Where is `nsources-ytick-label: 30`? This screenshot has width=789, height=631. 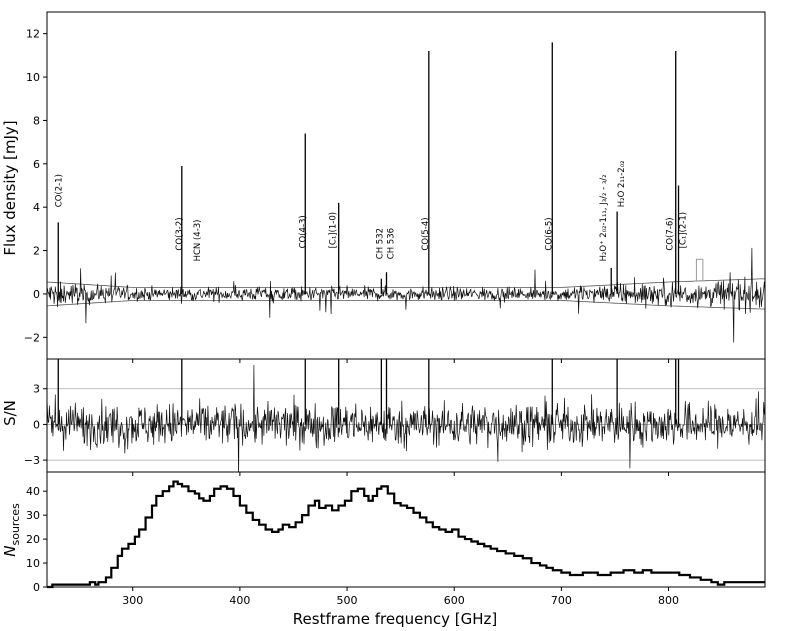
nsources-ytick-label: 30 is located at coordinates (33, 515).